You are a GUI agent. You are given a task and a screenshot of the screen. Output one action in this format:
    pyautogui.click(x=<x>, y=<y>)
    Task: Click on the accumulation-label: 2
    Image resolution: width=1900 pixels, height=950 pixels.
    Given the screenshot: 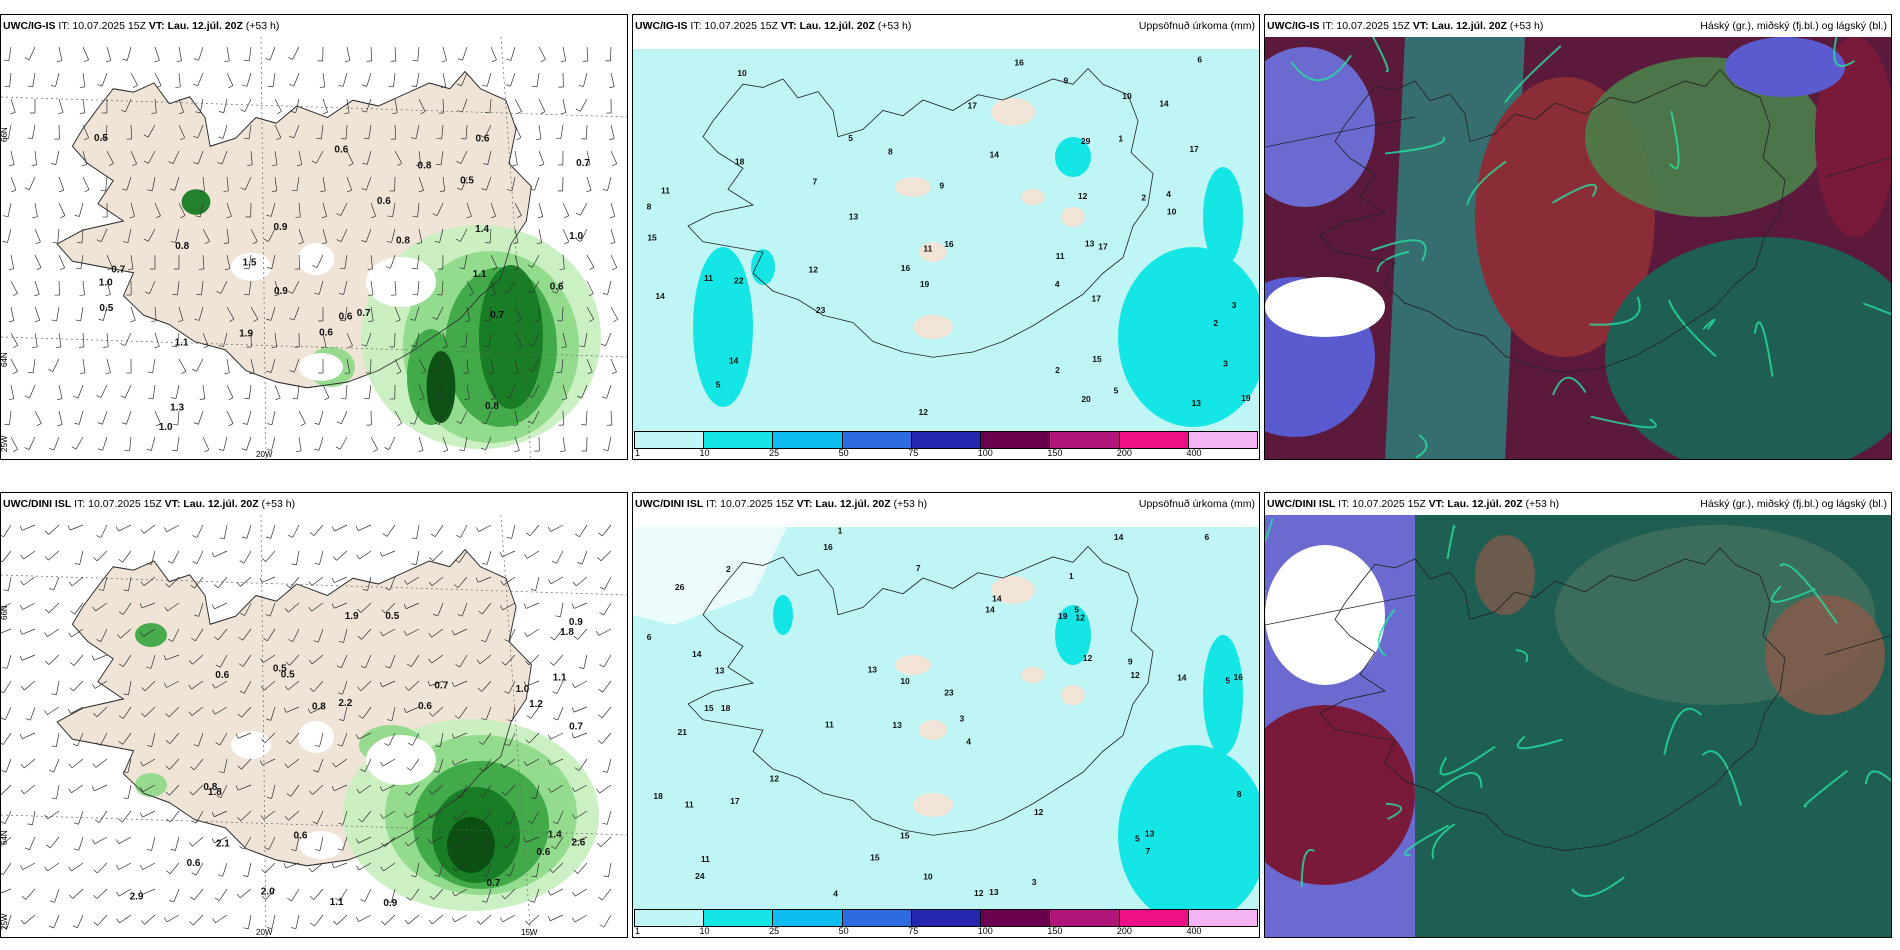 What is the action you would take?
    pyautogui.click(x=1057, y=370)
    